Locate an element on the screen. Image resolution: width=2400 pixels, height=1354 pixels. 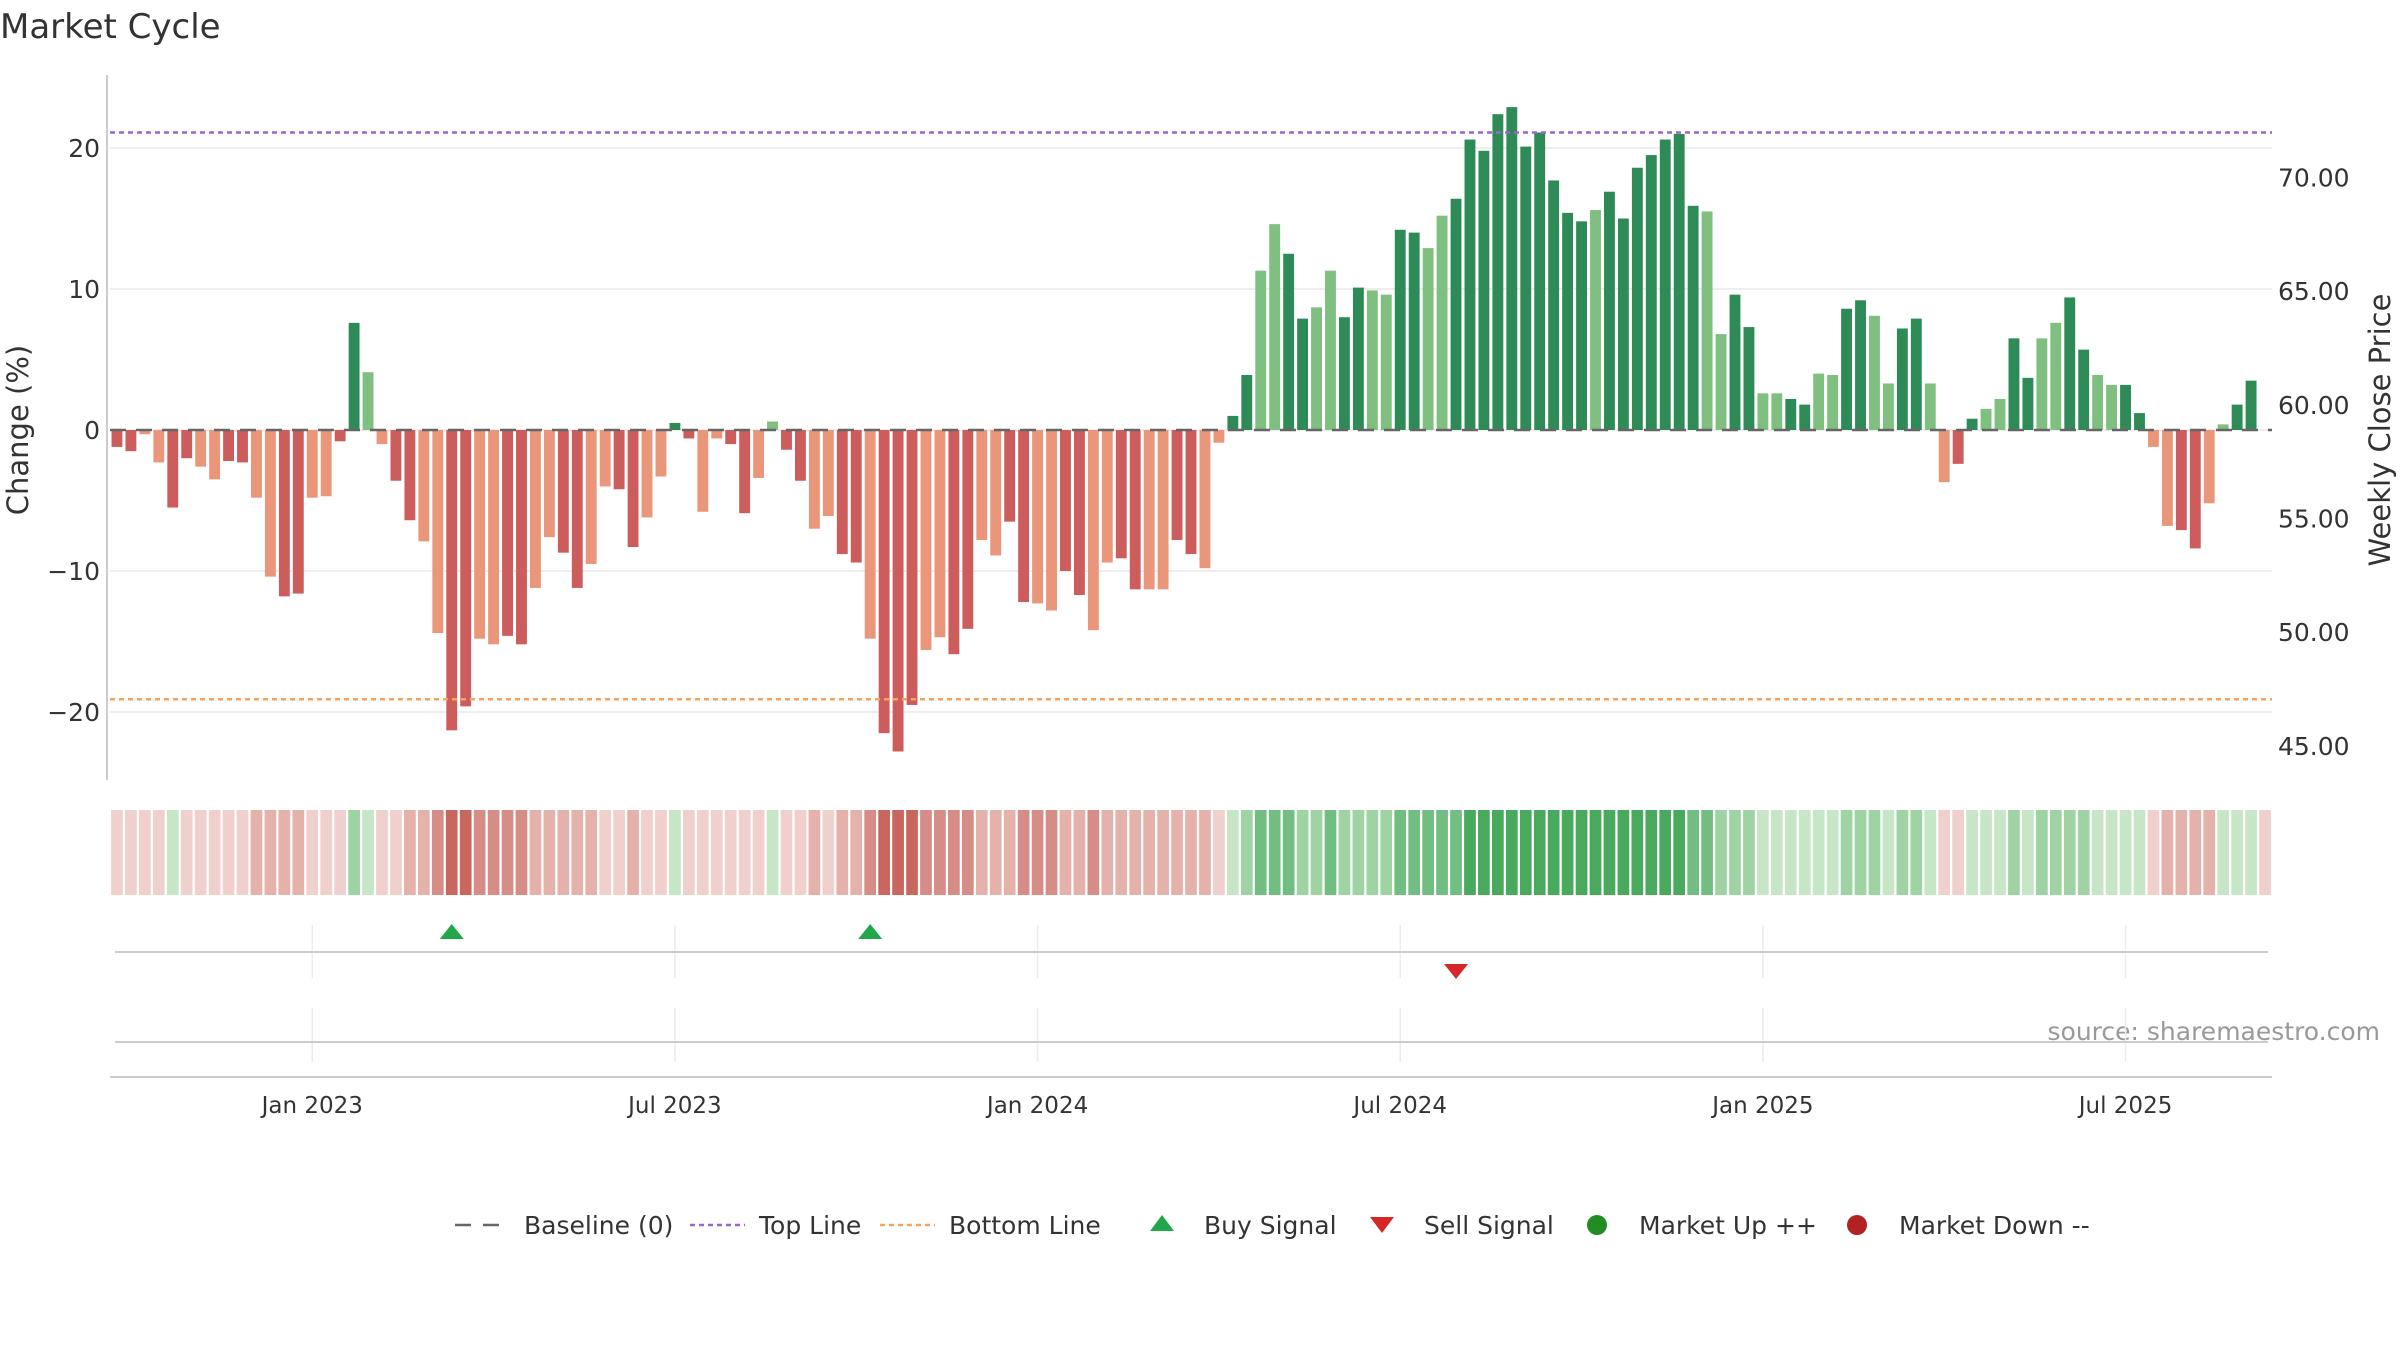
legend-label-bottomline: Bottom Line is located at coordinates (1025, 1225).